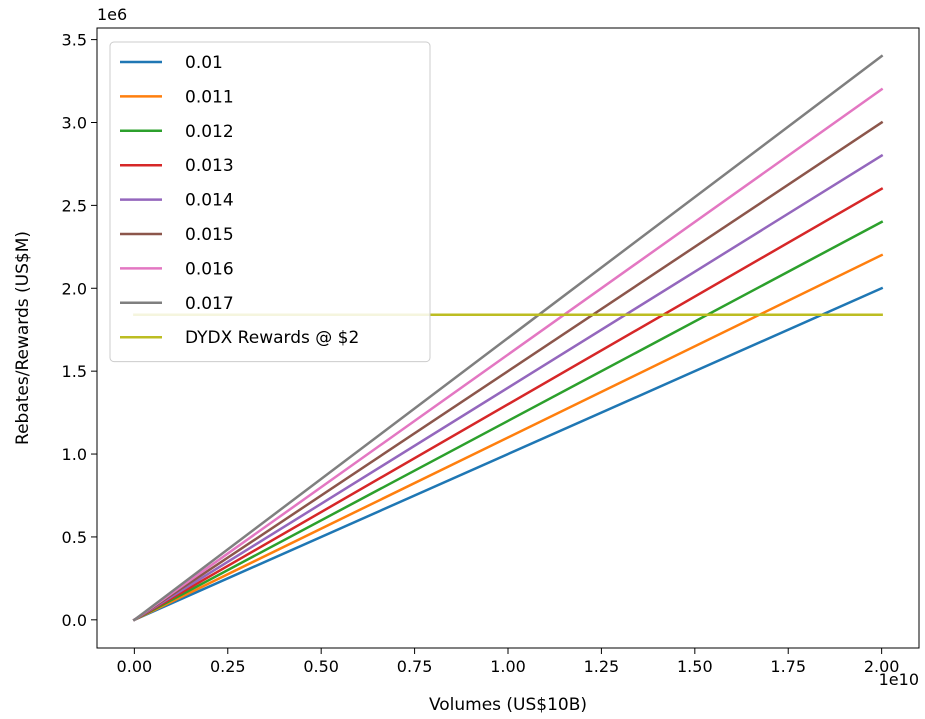  What do you see at coordinates (209, 304) in the screenshot?
I see `legend-label-7: 0.017` at bounding box center [209, 304].